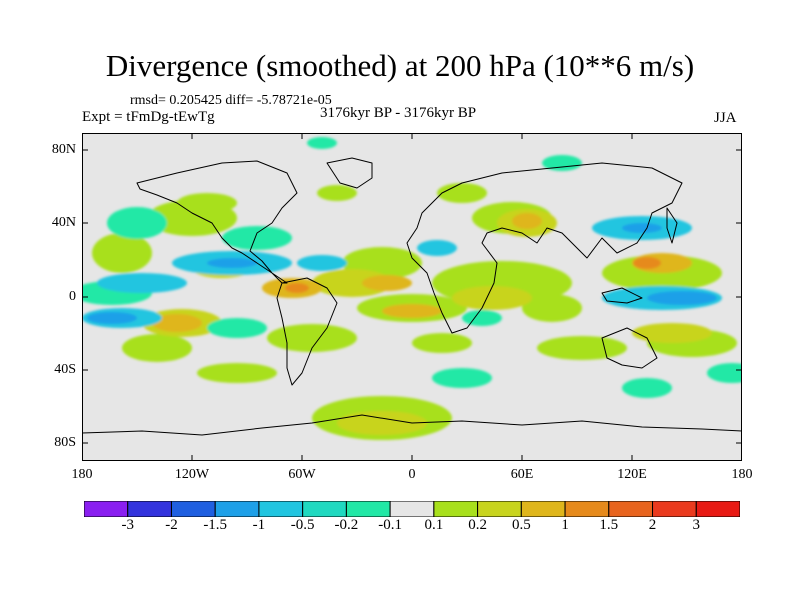 The width and height of the screenshot is (800, 600). Describe the element at coordinates (725, 118) in the screenshot. I see `season-text: JJA` at that location.